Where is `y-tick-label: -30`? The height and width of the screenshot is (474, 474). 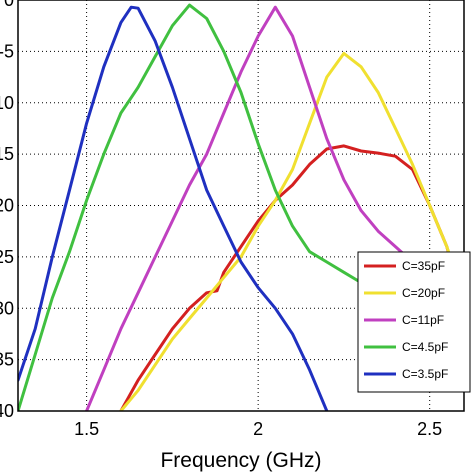 y-tick-label: -30 is located at coordinates (7, 308).